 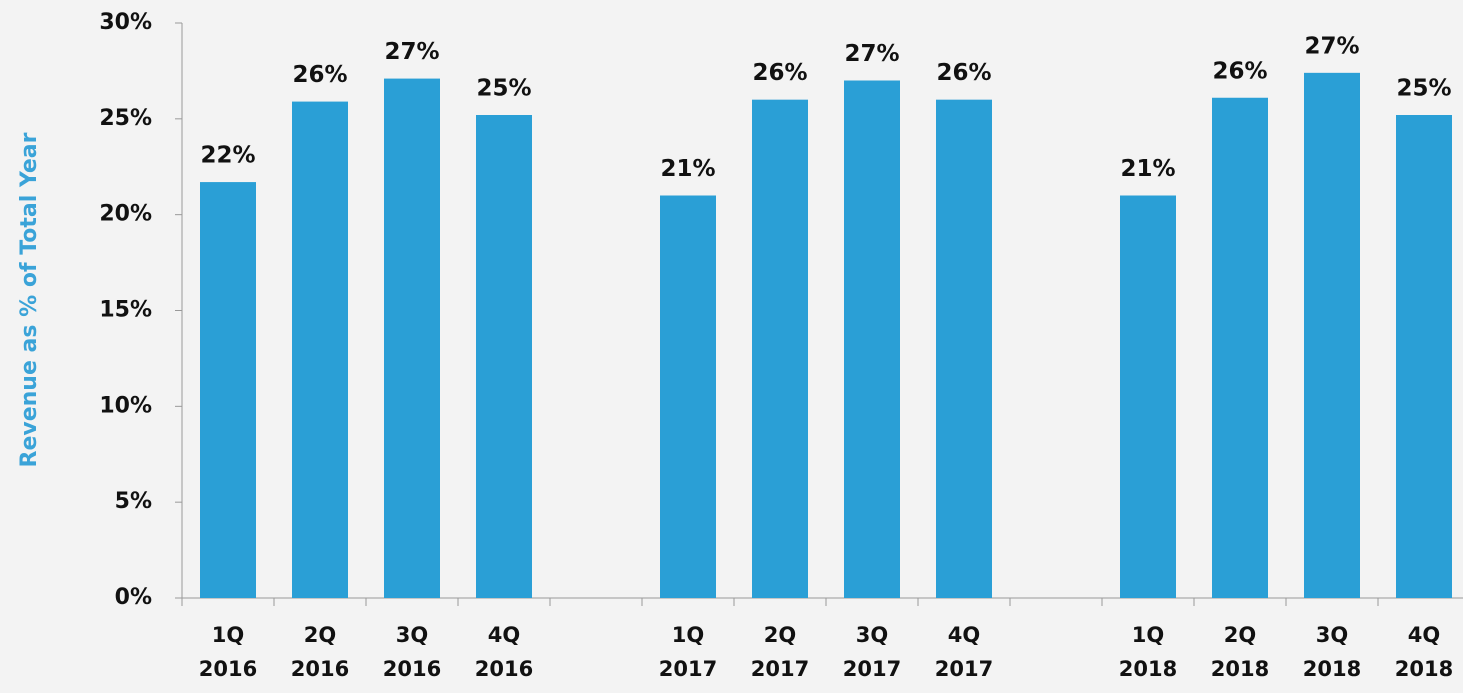 I want to click on x-tick-label: 4Q 2018, so click(x=1424, y=652).